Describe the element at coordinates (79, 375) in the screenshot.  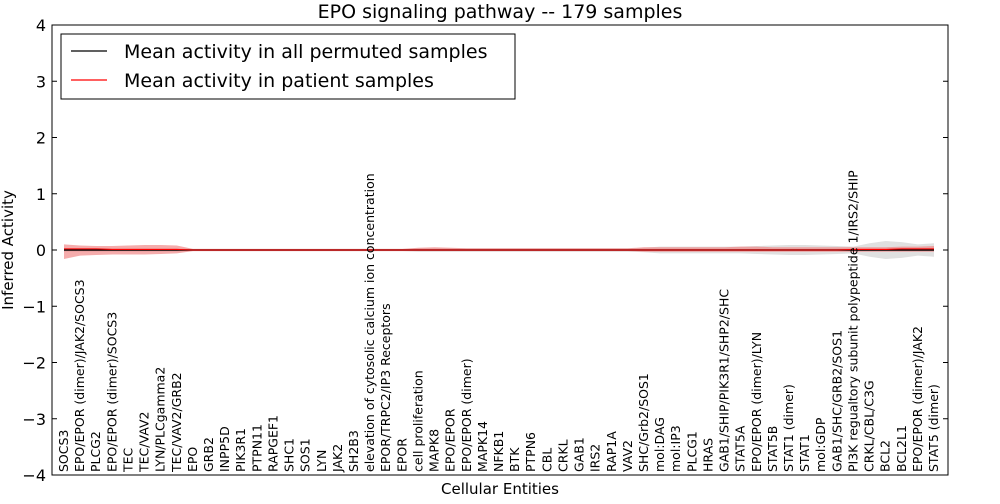
I see `x-tick-label: EPO/EPOR (dimer)/JAK2/SOCS3` at that location.